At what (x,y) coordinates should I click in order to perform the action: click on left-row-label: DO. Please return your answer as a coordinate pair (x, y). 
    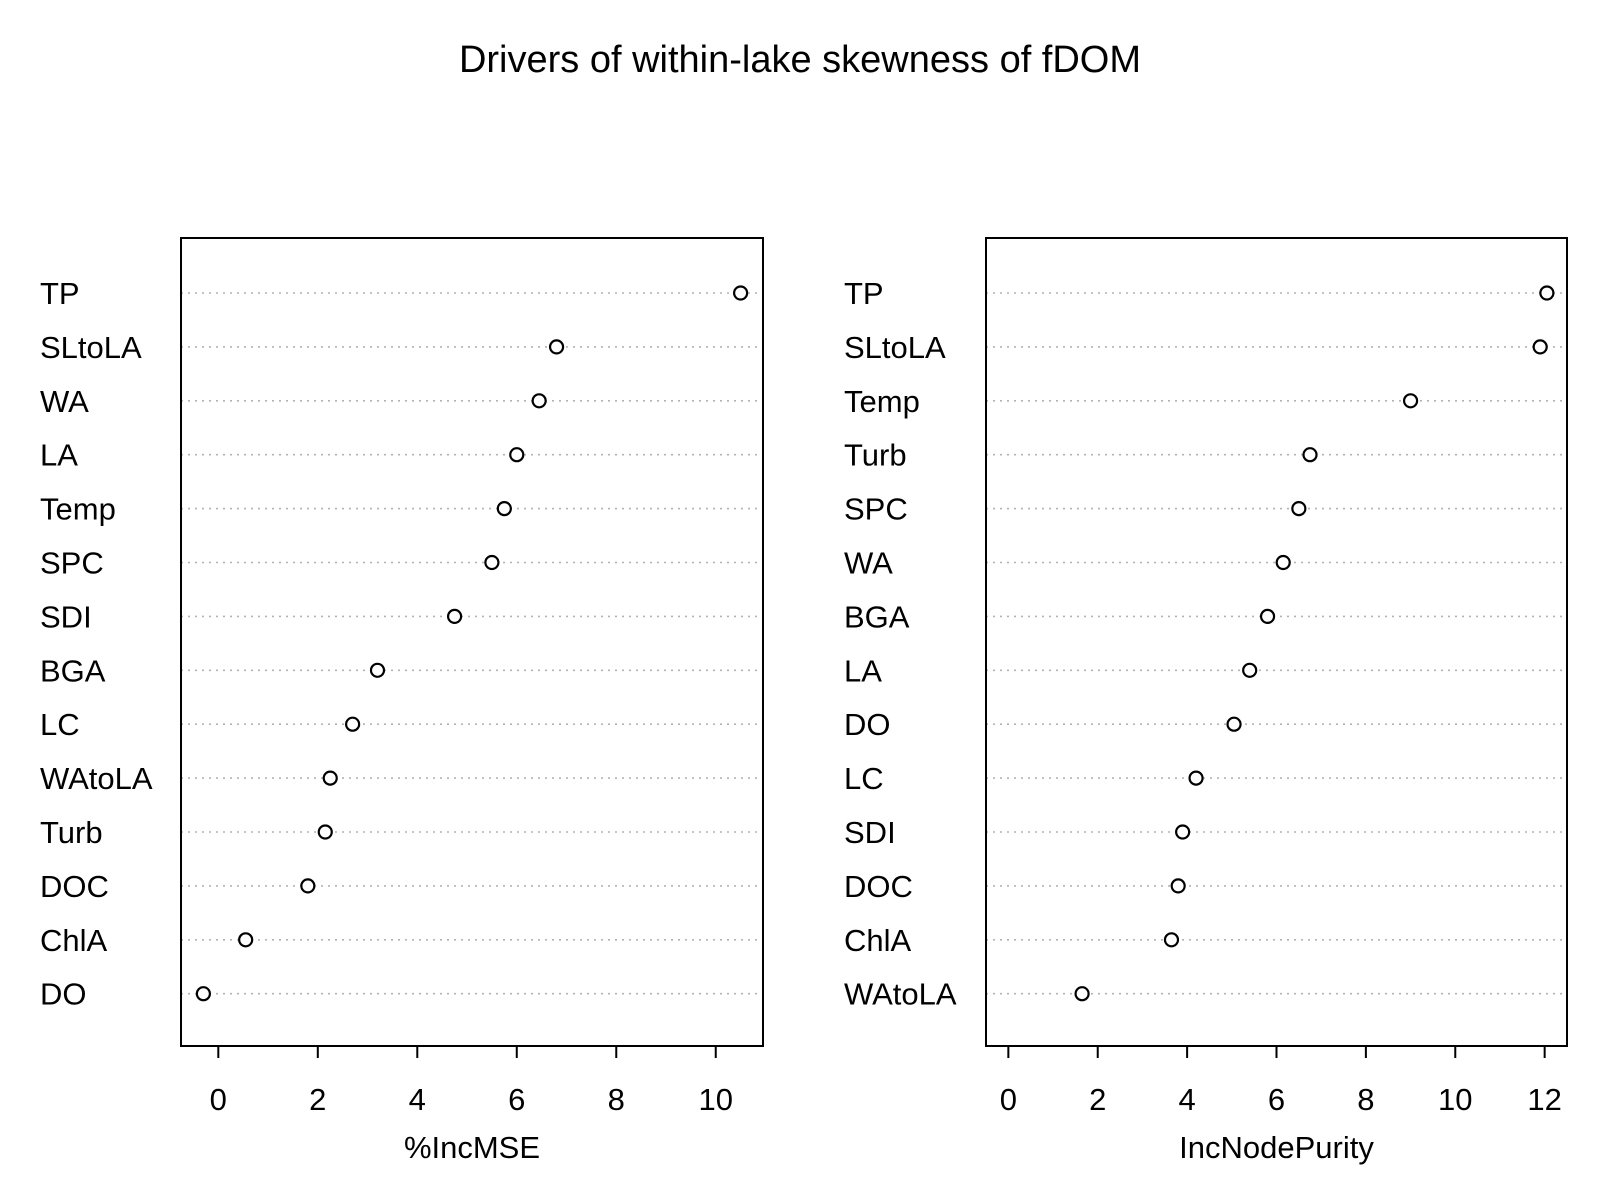
    Looking at the image, I should click on (63, 994).